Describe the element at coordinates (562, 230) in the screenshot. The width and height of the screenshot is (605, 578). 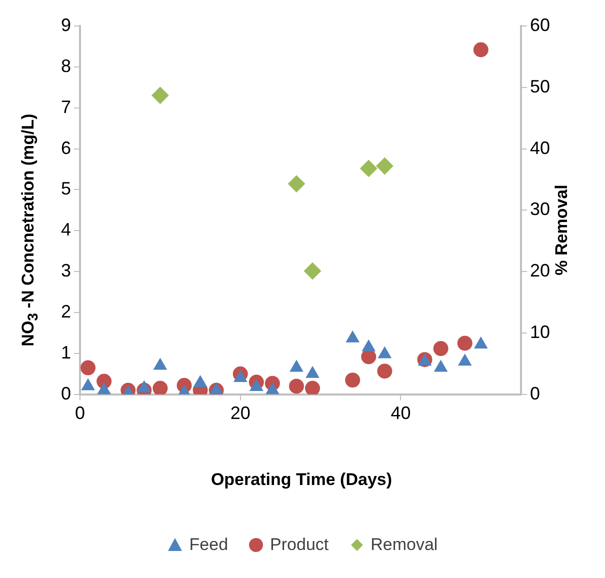
I see `y2-axis-title: % Removal` at that location.